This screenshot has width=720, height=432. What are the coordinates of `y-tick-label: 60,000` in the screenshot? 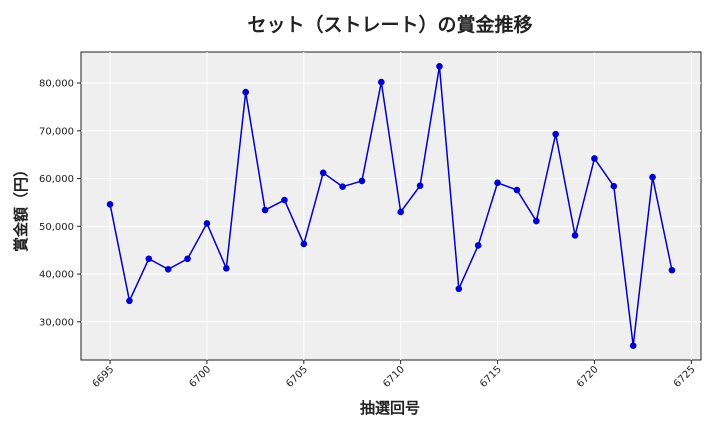 It's located at (56, 179).